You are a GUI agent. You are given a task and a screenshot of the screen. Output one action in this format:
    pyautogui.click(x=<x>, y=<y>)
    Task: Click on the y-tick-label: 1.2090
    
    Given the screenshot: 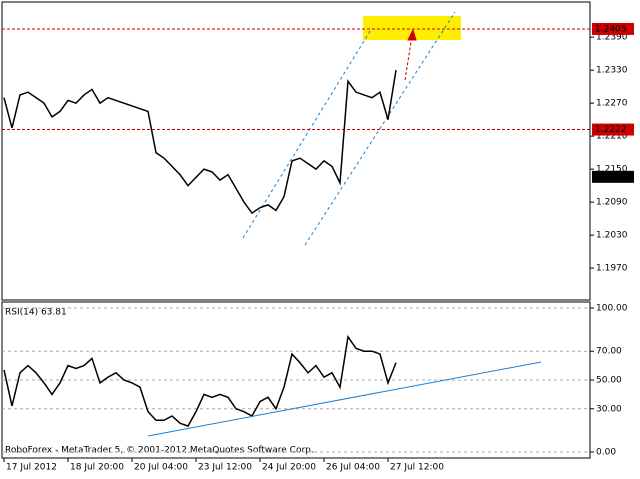 What is the action you would take?
    pyautogui.click(x=612, y=203)
    